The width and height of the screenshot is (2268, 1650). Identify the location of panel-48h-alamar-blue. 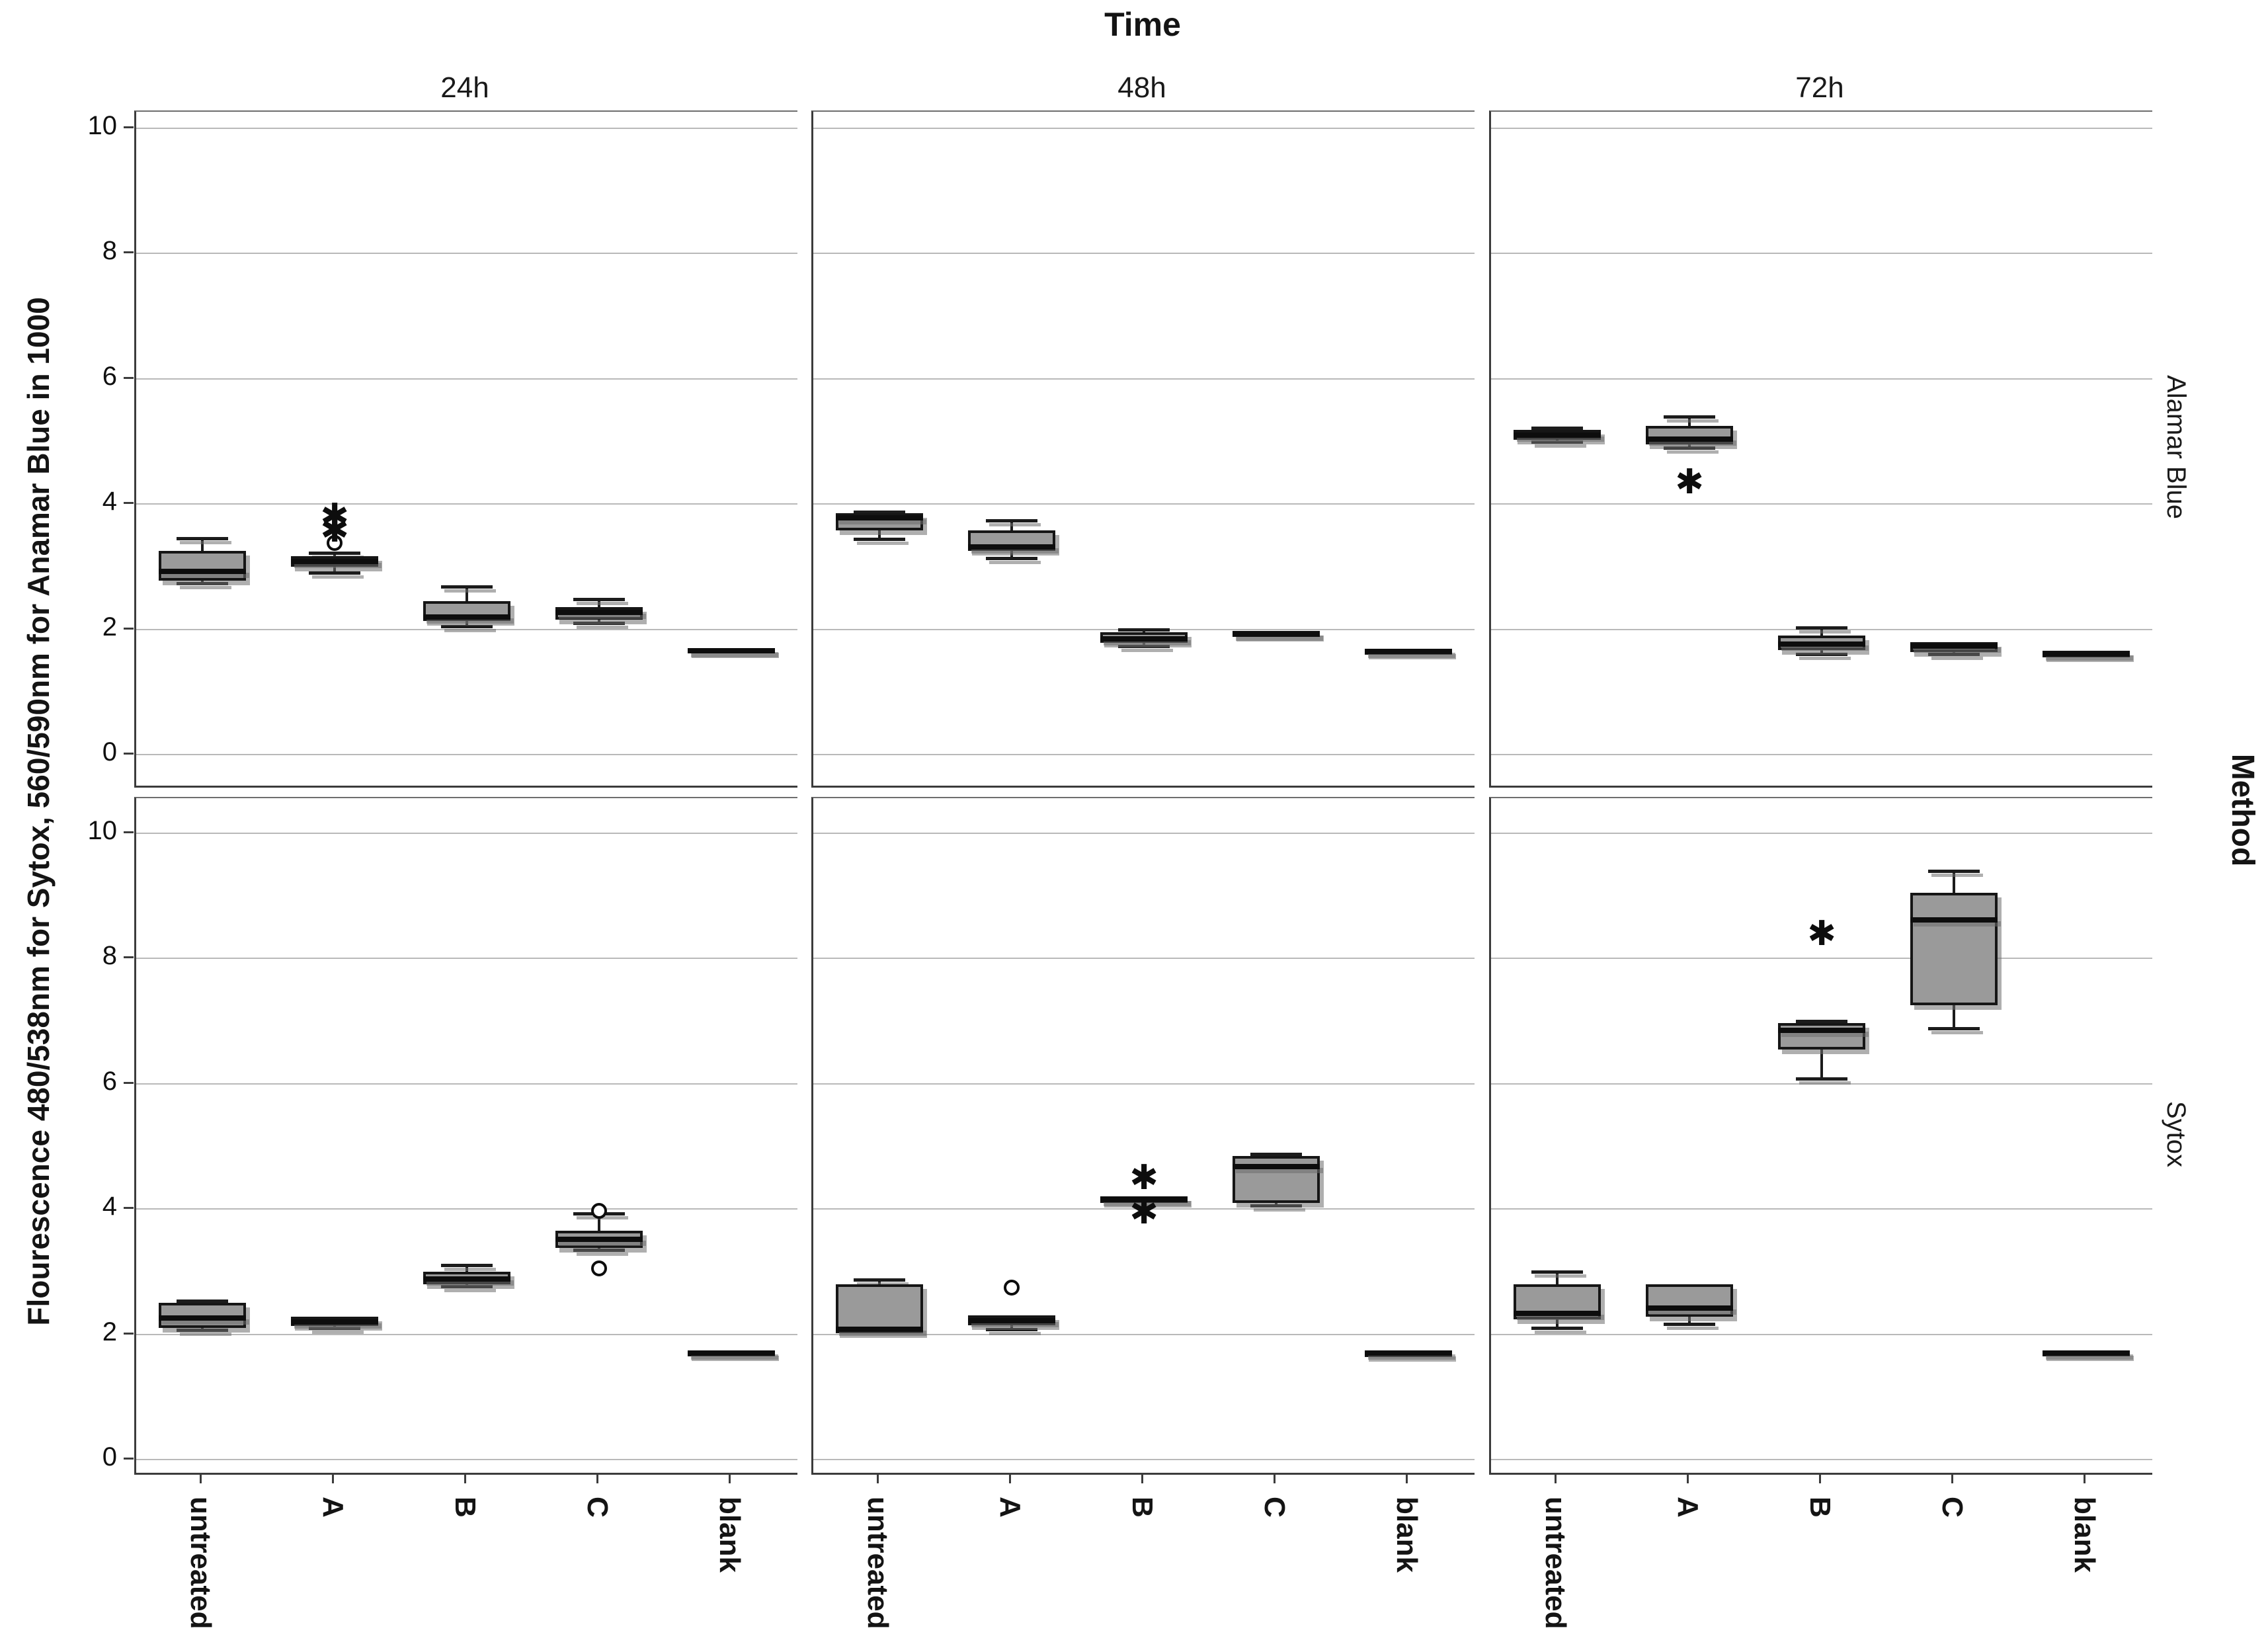
(1143, 449).